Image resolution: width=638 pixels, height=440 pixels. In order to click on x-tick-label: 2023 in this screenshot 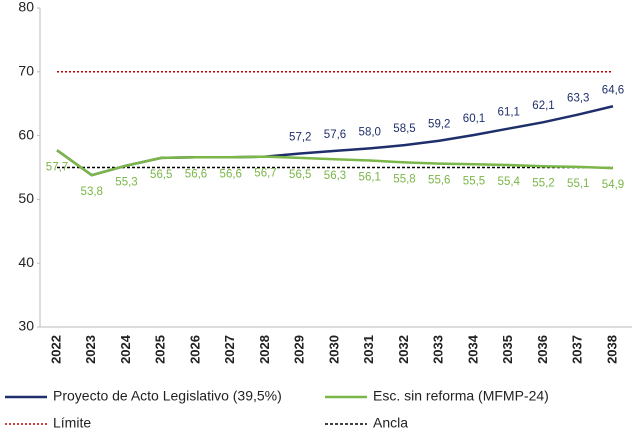, I will do `click(90, 349)`.